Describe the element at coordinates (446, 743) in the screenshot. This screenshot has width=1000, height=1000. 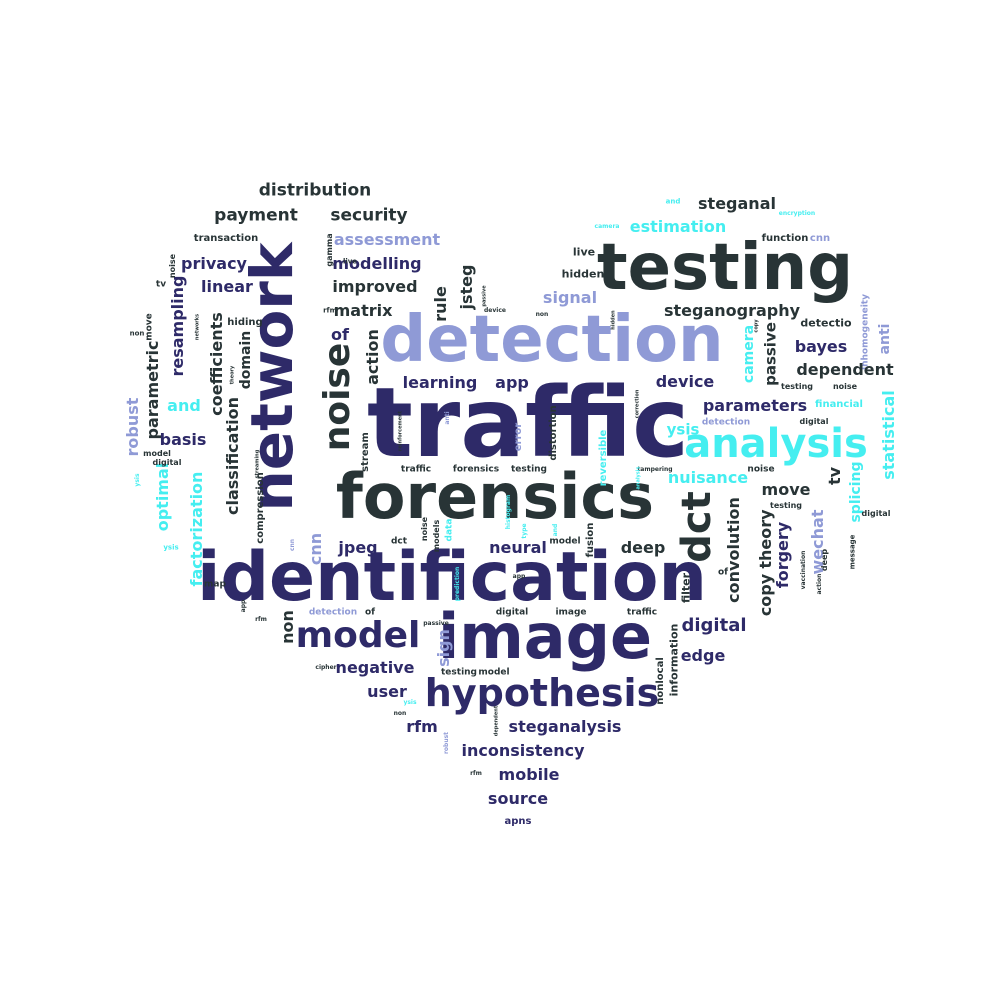
I see `cloud-word: robust` at that location.